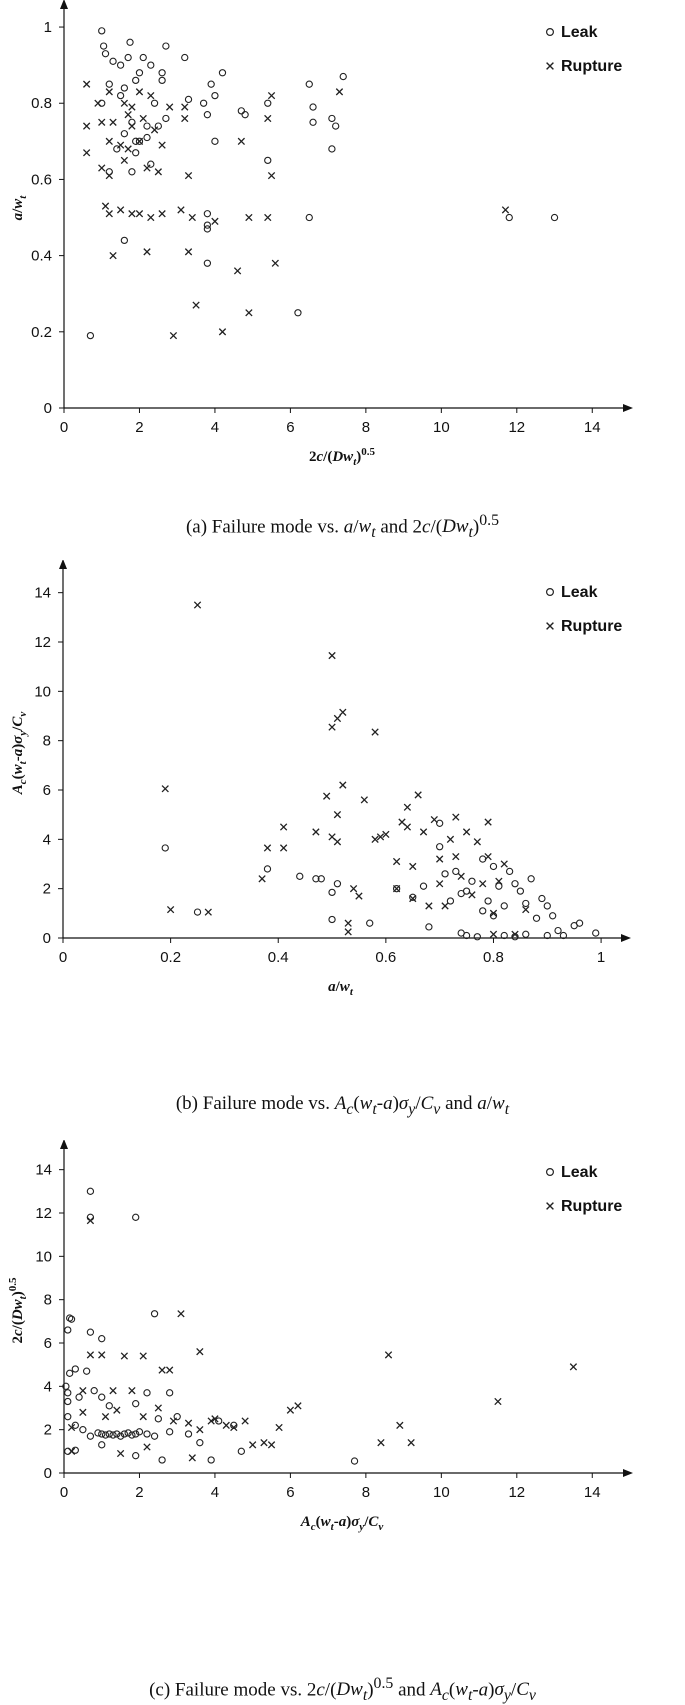  What do you see at coordinates (550, 66) in the screenshot?
I see `chart-a-legend-rupture-marker` at bounding box center [550, 66].